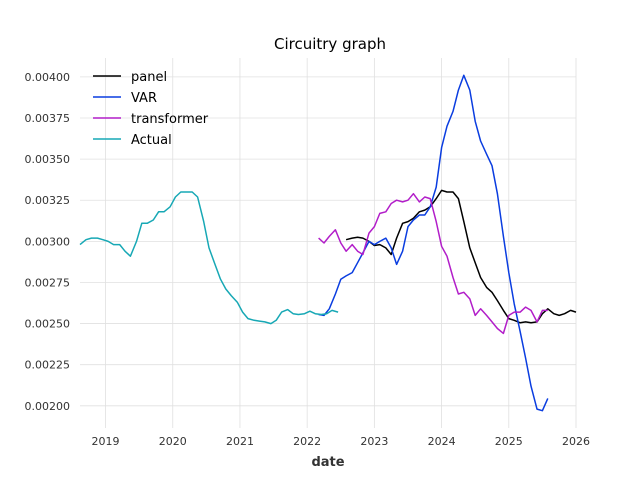 The width and height of the screenshot is (640, 484). What do you see at coordinates (461, 256) in the screenshot?
I see `series-line-panel` at bounding box center [461, 256].